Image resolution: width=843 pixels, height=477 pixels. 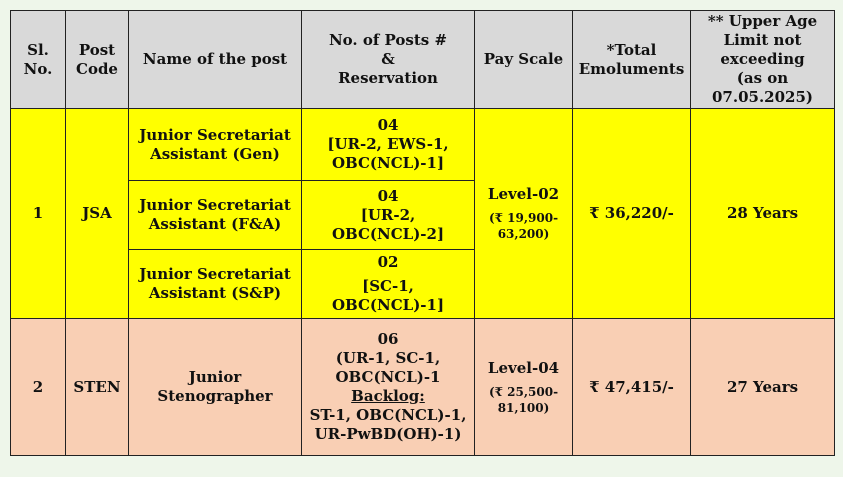 I want to click on cell-pay-scale: Level-02 (₹ 19,900- 63,200), so click(x=523, y=213).